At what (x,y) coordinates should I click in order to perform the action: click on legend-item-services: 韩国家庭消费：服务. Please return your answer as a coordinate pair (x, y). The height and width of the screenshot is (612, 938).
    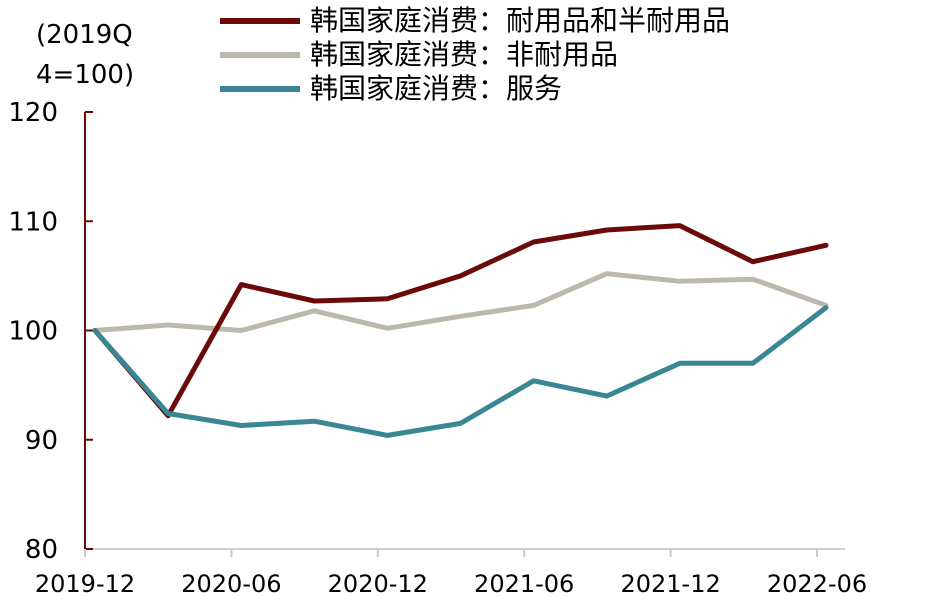
    Looking at the image, I should click on (475, 89).